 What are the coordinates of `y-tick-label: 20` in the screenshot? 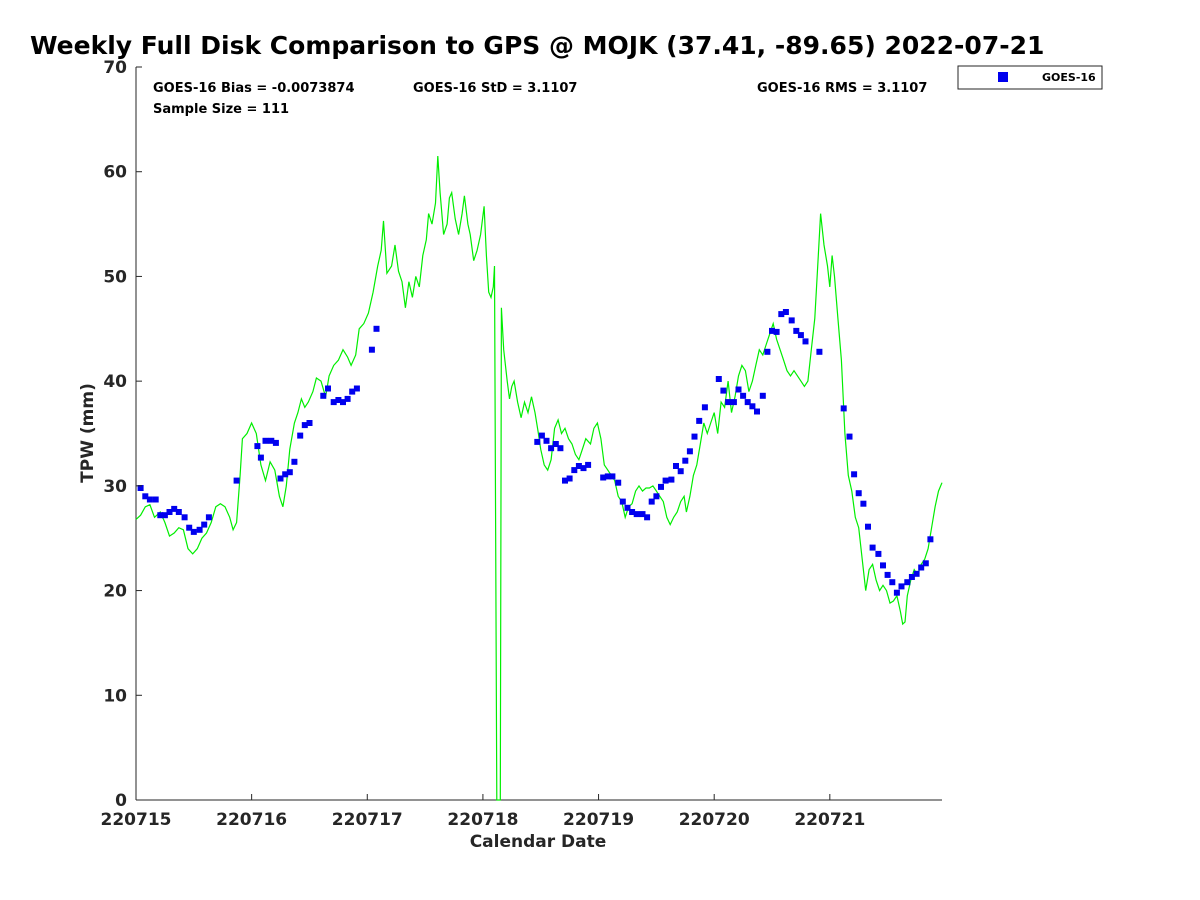 It's located at (115, 592).